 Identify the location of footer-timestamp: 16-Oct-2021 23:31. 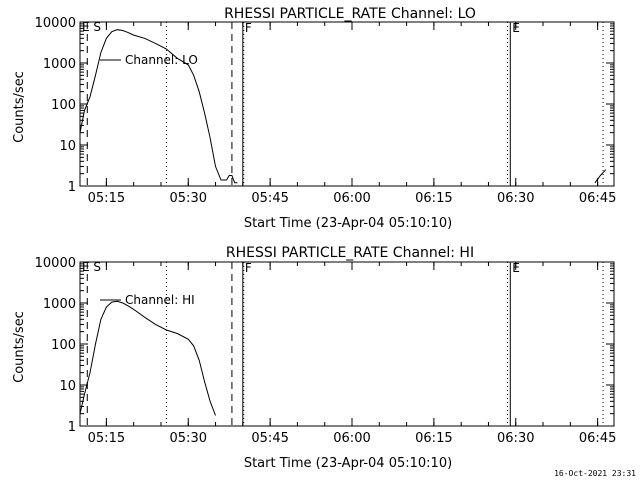
(595, 473).